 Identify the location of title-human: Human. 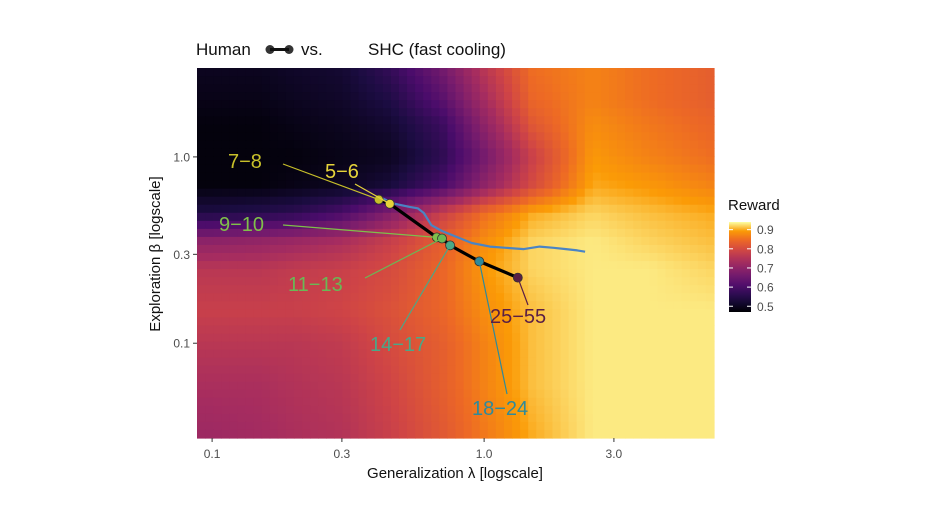
(223, 49).